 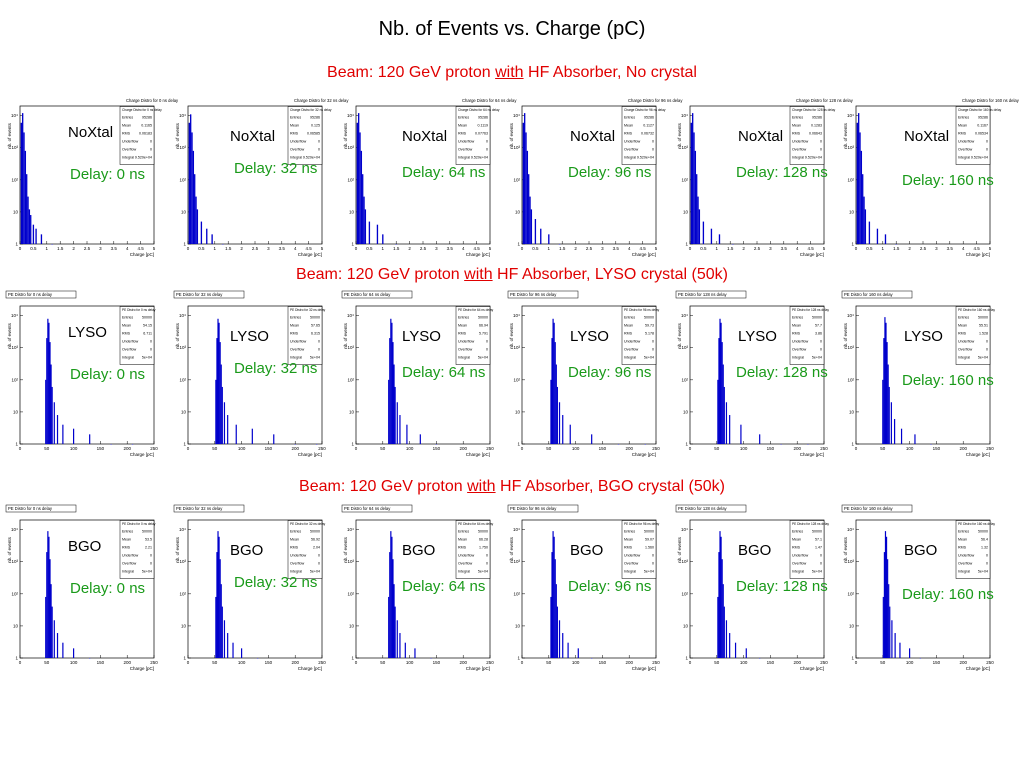 What do you see at coordinates (311, 110) in the screenshot?
I see `stats-title: Charge Distro for 32 ns delay` at bounding box center [311, 110].